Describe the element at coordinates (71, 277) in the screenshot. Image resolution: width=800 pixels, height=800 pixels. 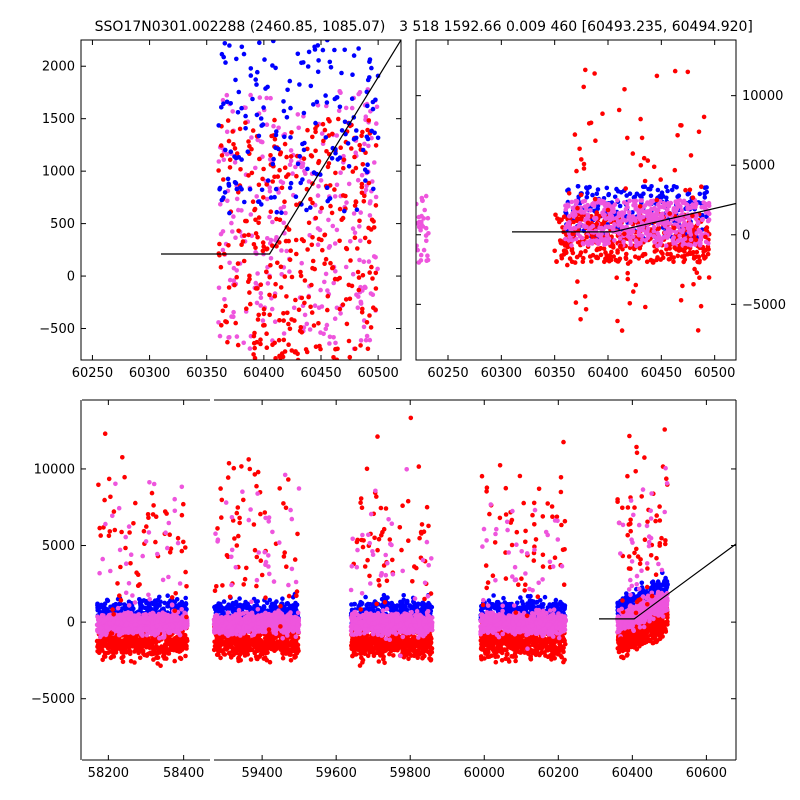
I see `top_left-ytick-label: 0` at that location.